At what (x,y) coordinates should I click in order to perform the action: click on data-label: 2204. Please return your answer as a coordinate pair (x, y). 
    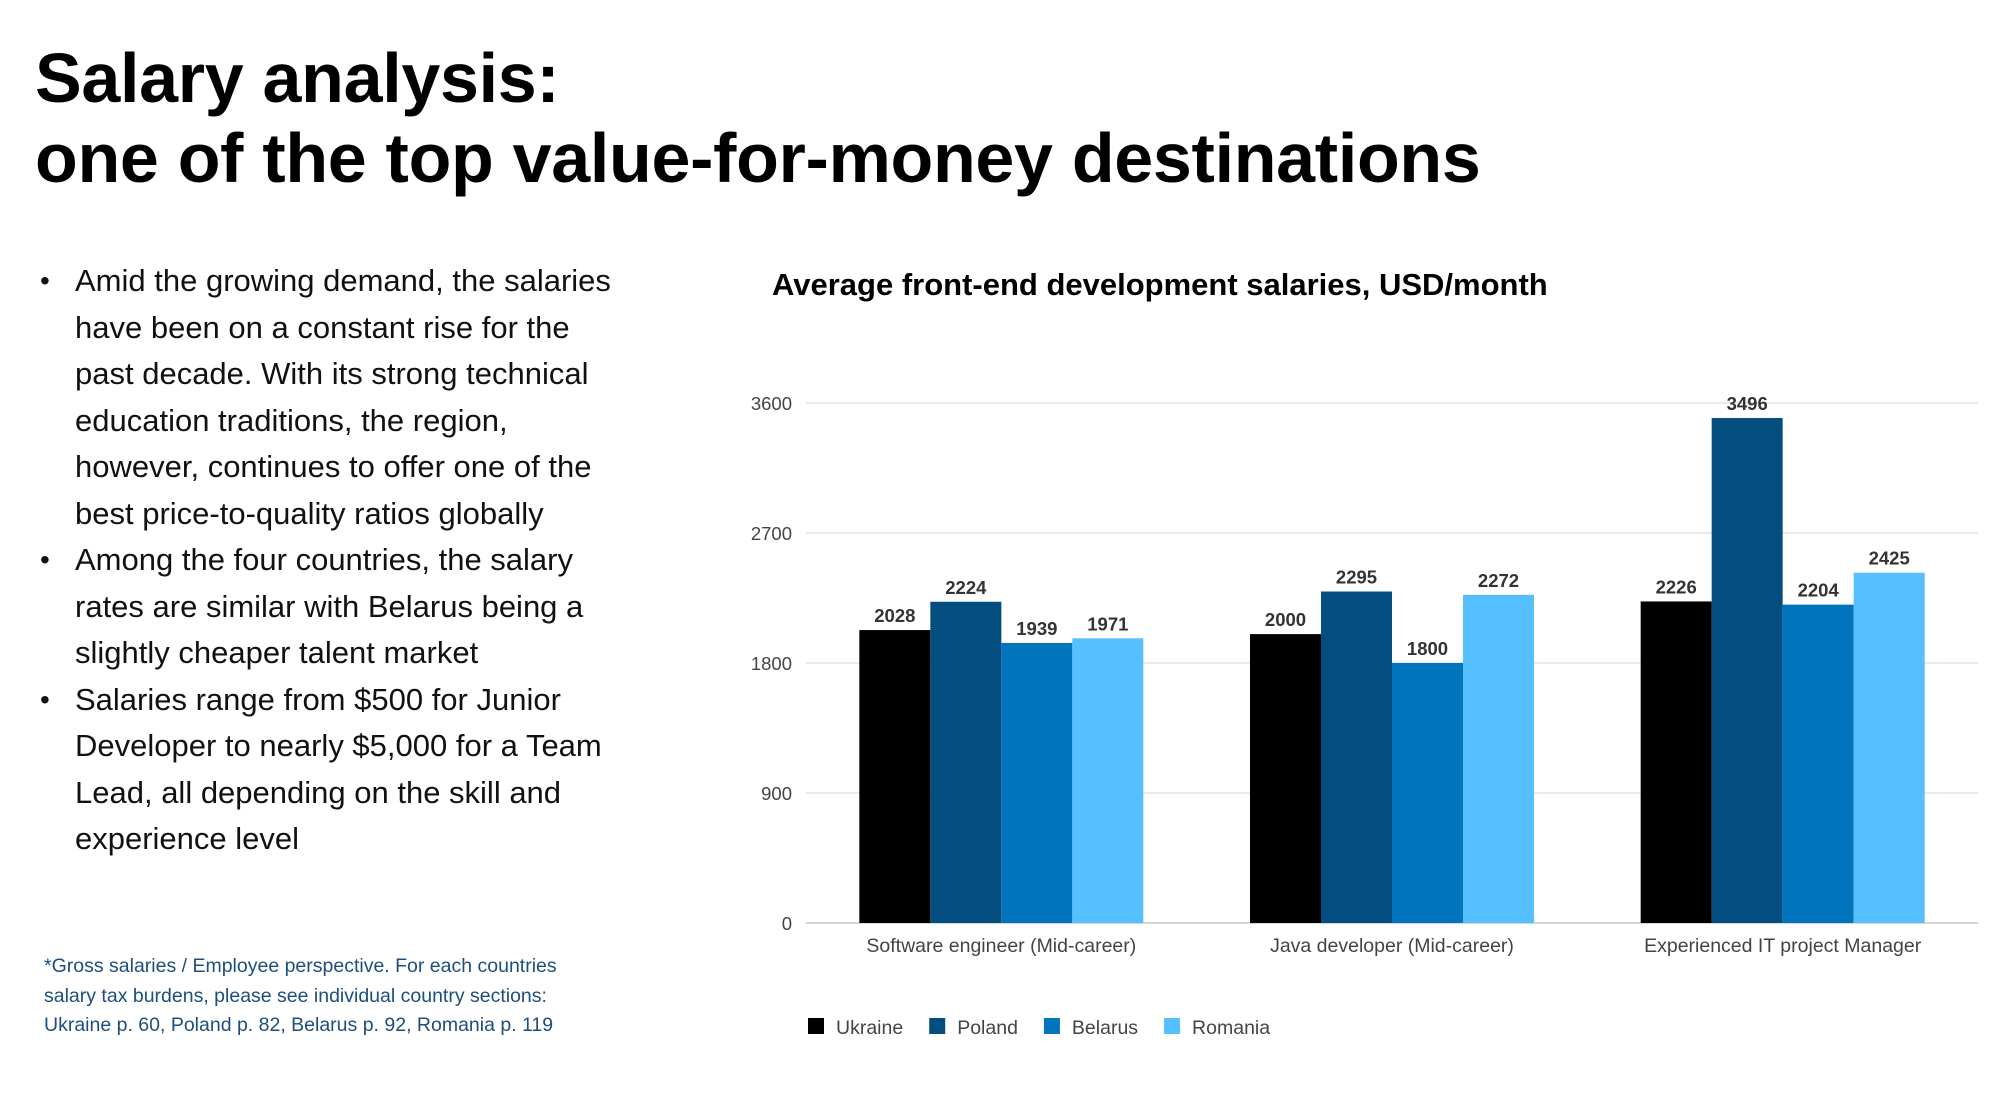
    Looking at the image, I should click on (1819, 590).